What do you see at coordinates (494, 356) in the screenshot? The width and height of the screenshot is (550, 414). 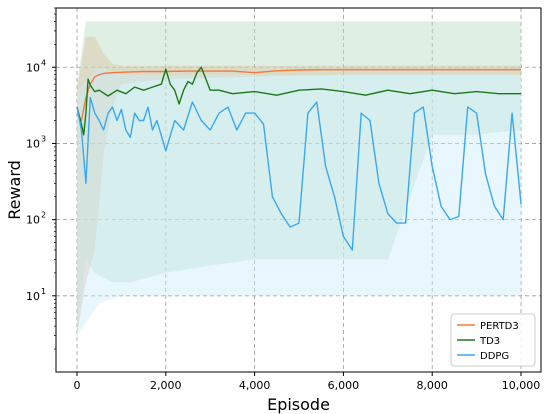 I see `legend-label: DDPG` at bounding box center [494, 356].